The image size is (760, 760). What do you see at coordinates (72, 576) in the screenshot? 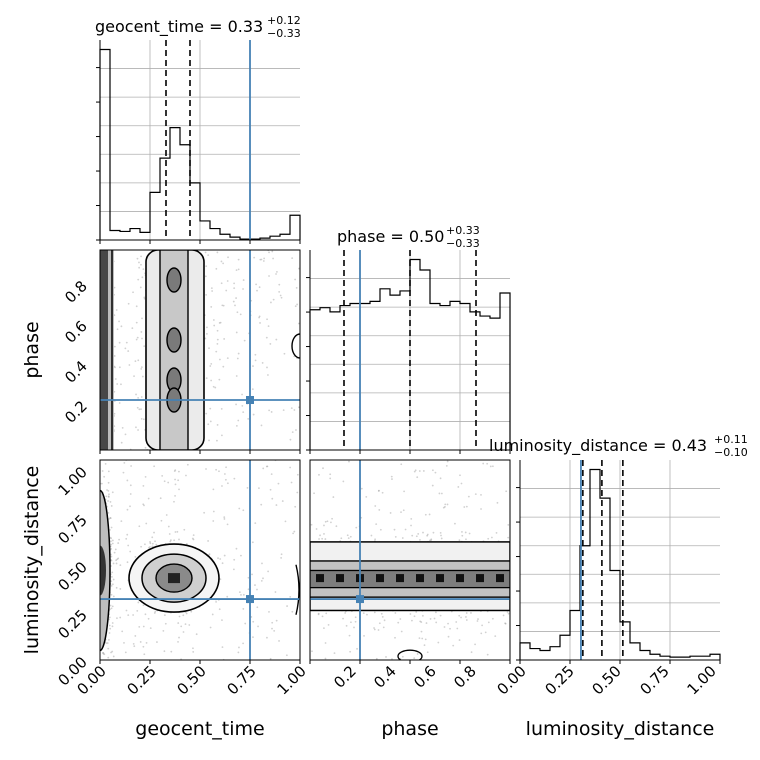
I see `y-tick-label: 0.50` at bounding box center [72, 576].